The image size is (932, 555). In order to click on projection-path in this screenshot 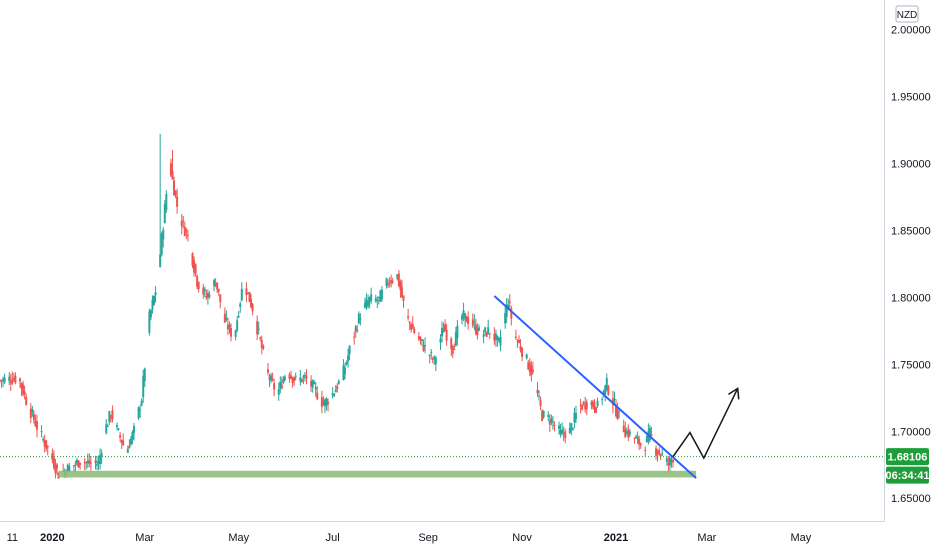, I will do `click(705, 424)`.